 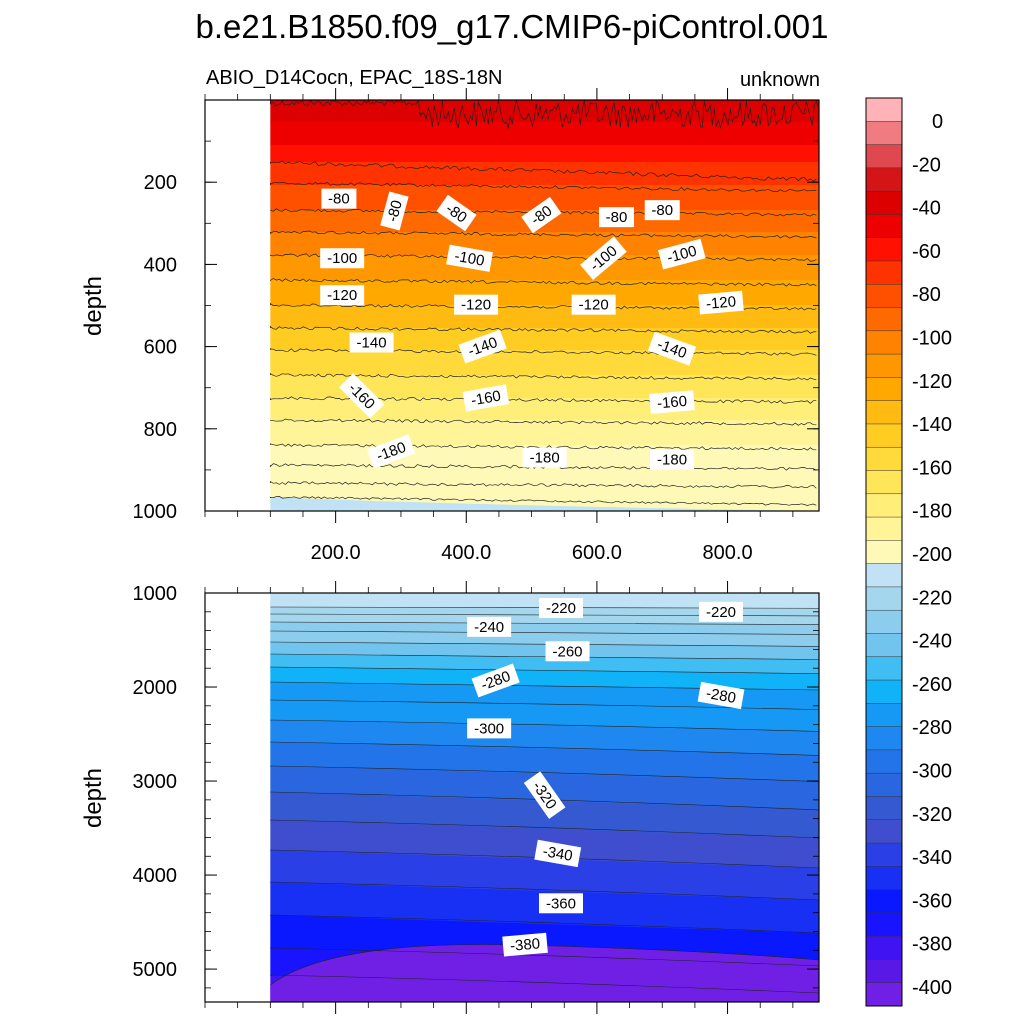 I want to click on colorbar-label: -400, so click(x=932, y=988).